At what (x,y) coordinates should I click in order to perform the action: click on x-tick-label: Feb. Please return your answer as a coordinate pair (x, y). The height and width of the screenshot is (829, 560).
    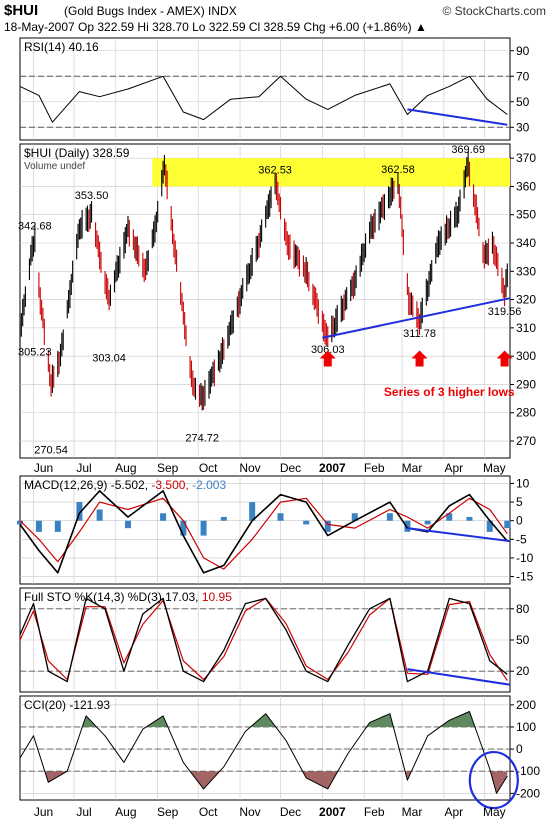
    Looking at the image, I should click on (374, 468).